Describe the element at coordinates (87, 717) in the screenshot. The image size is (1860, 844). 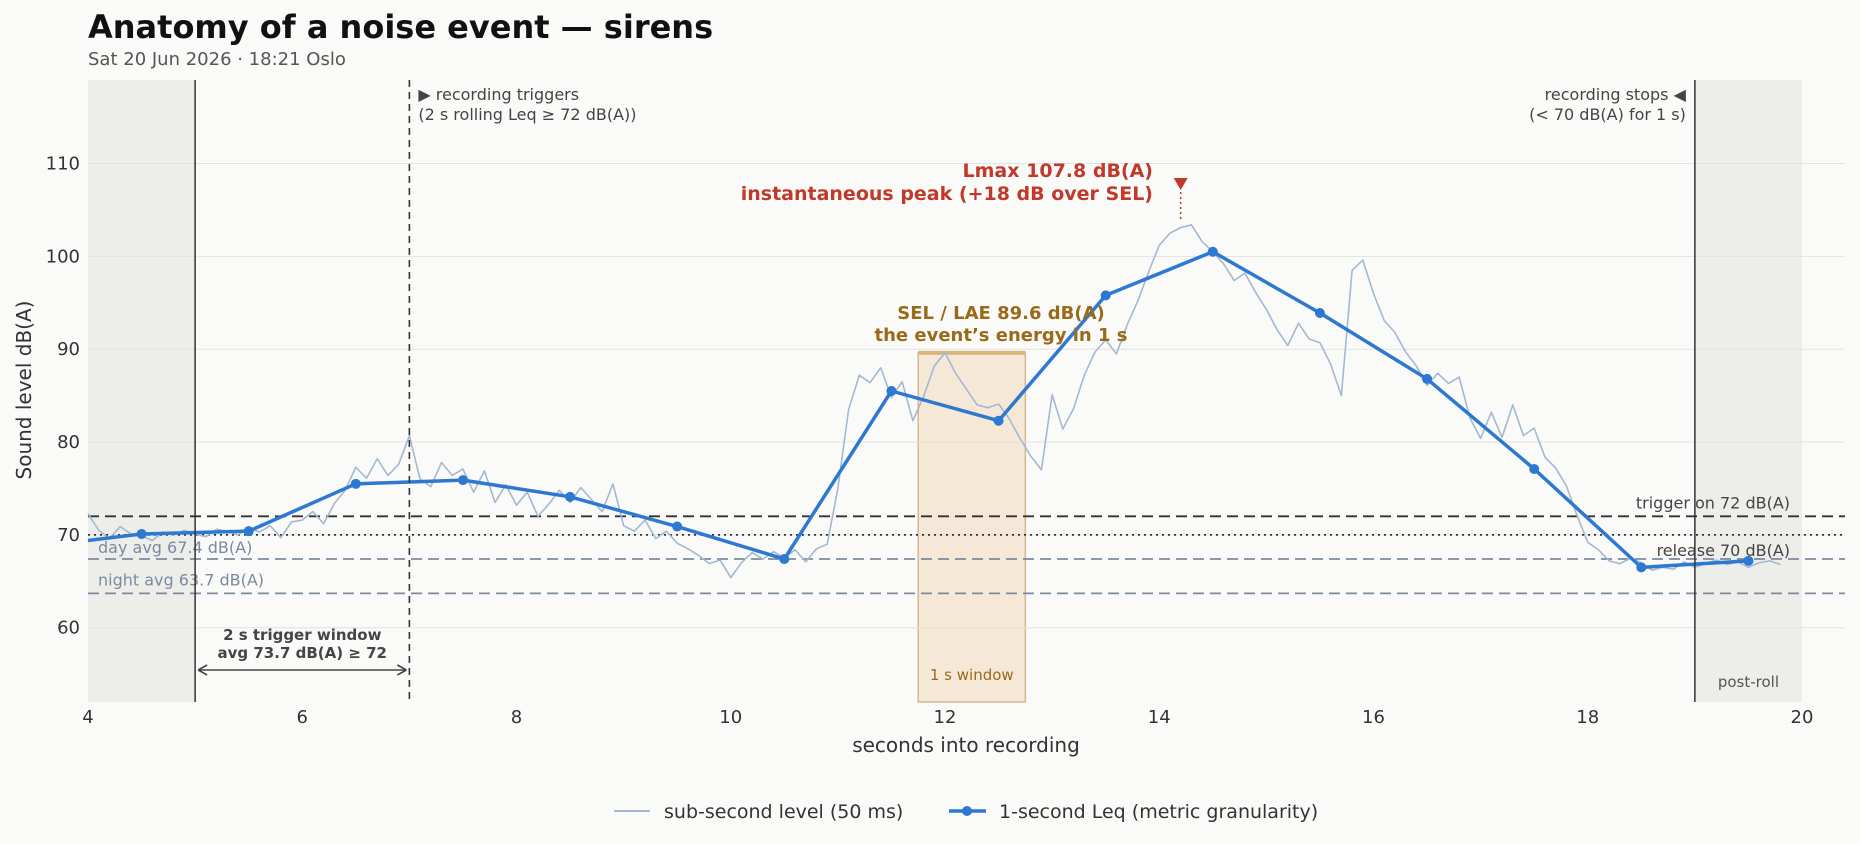
I see `x-tick-label: 4` at that location.